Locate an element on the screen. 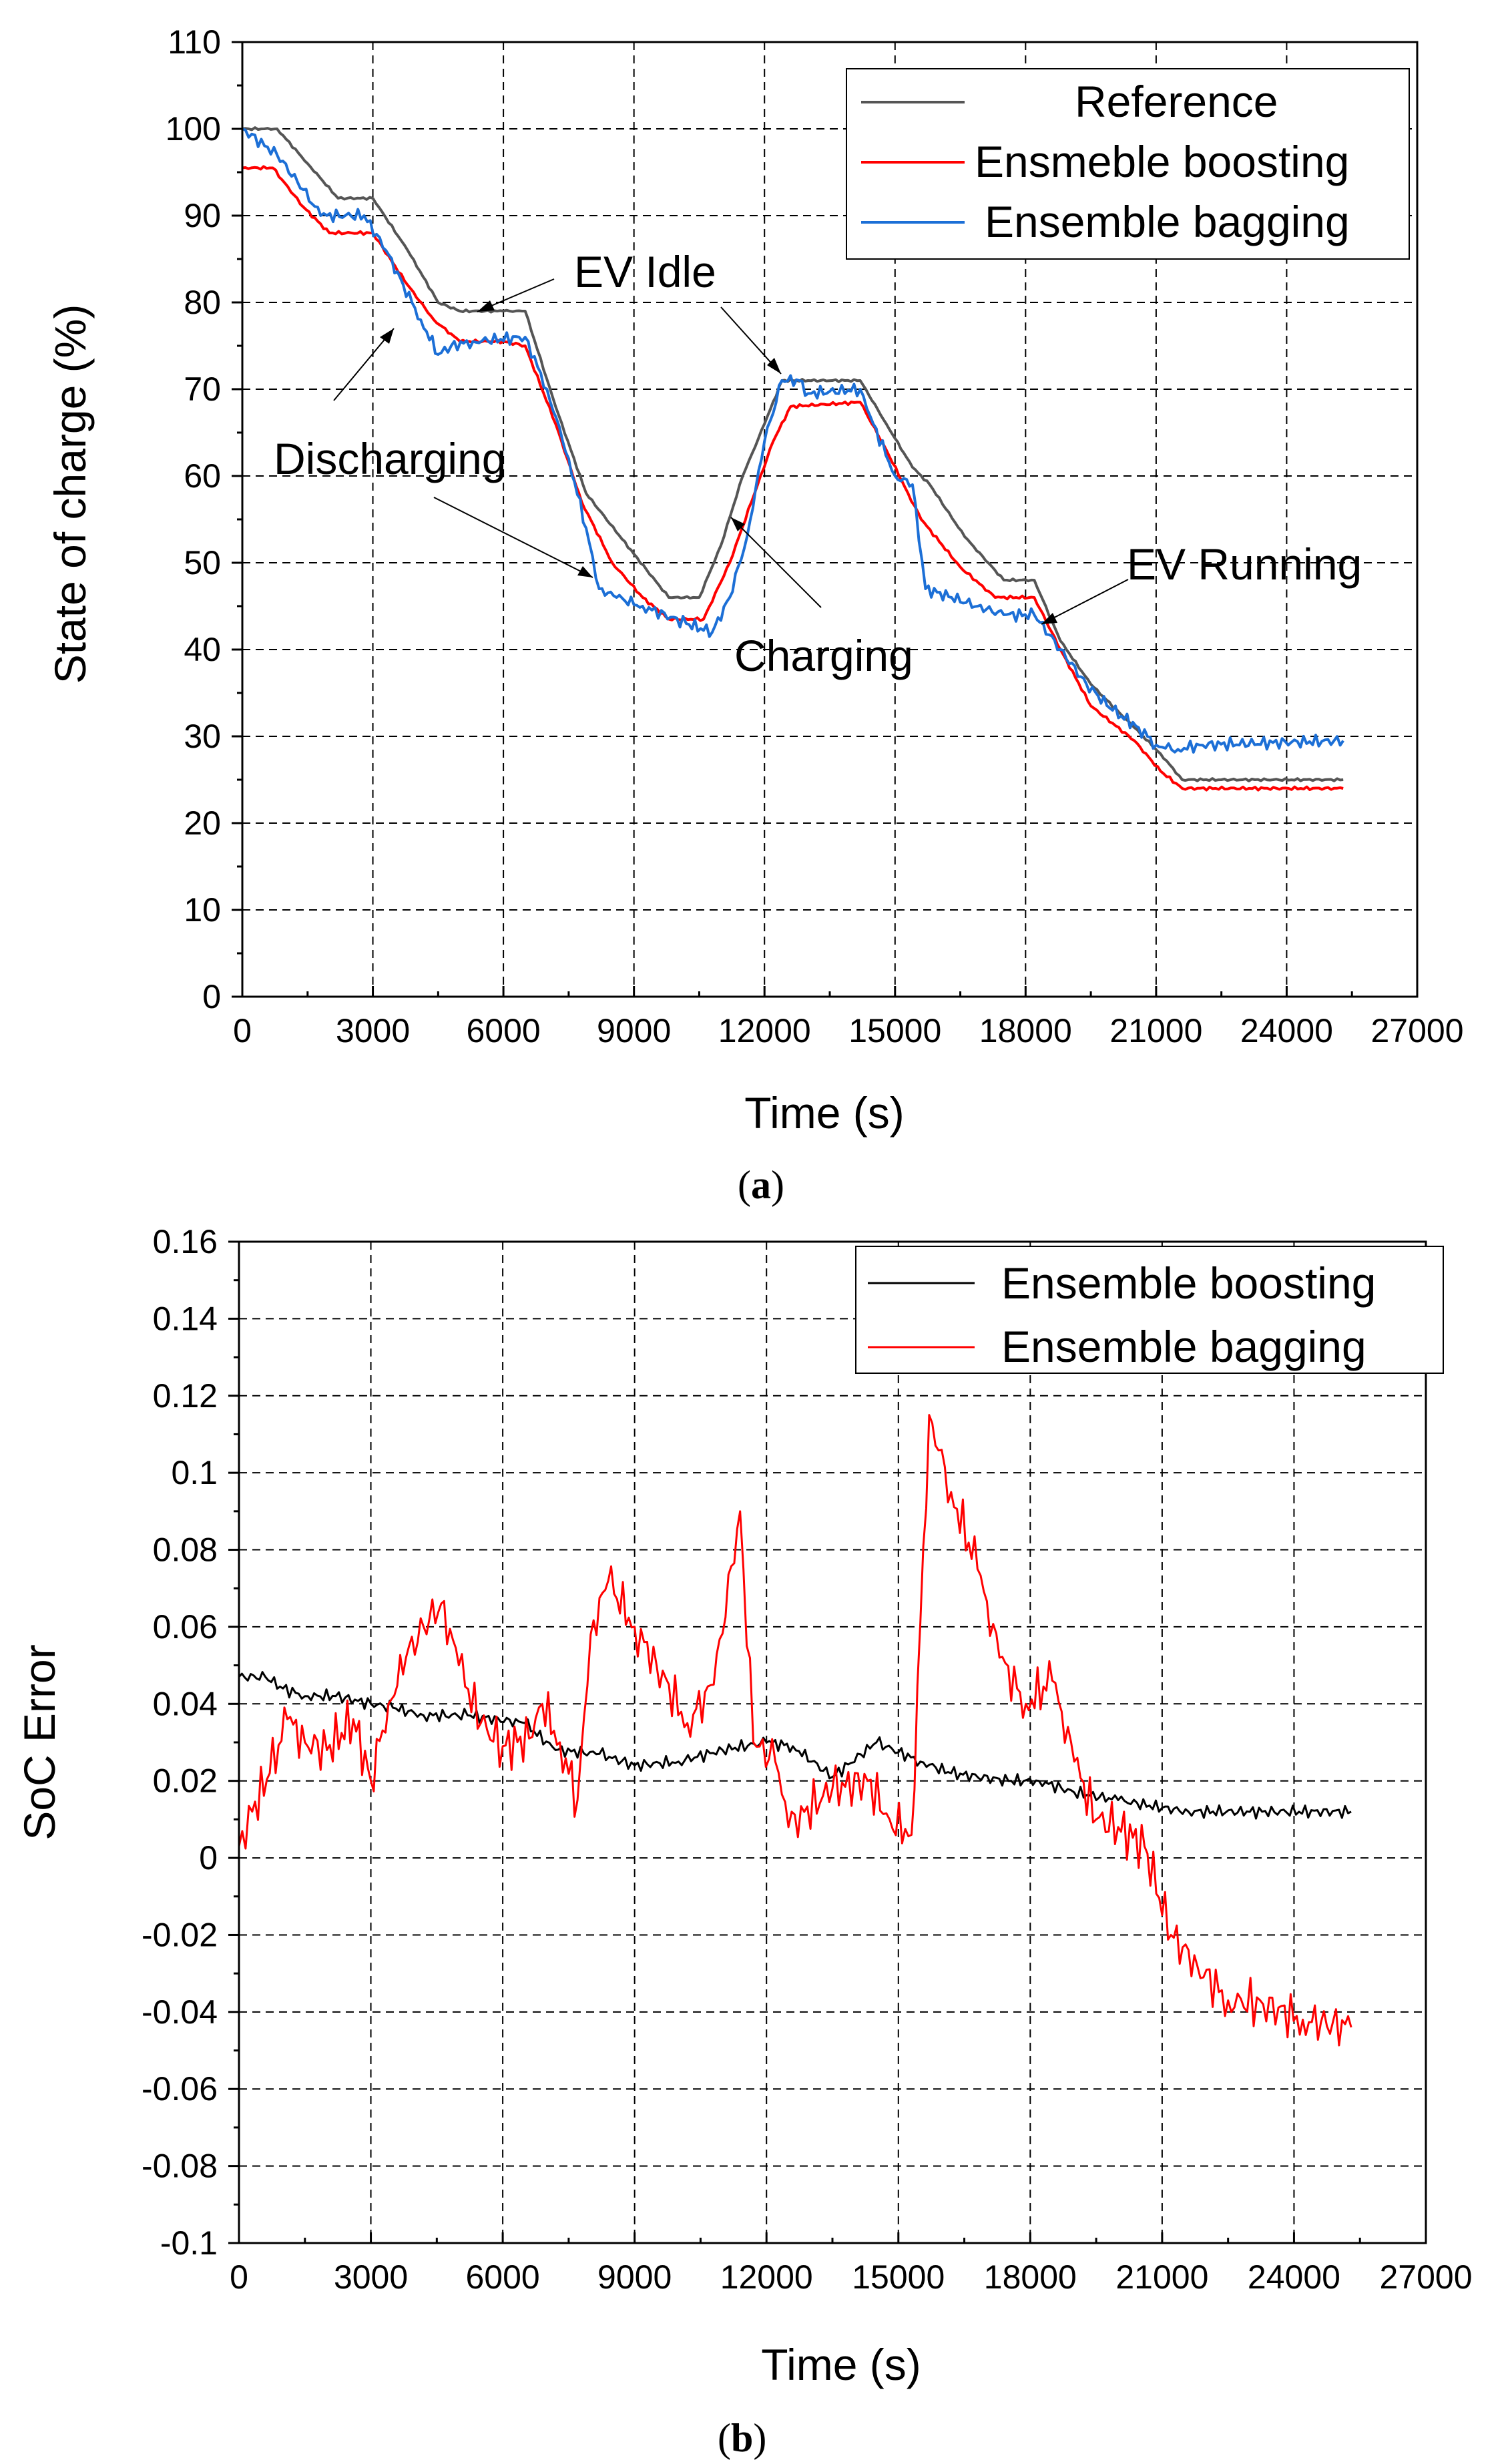 Image resolution: width=1512 pixels, height=2462 pixels. y-tick-label: 100 is located at coordinates (194, 129).